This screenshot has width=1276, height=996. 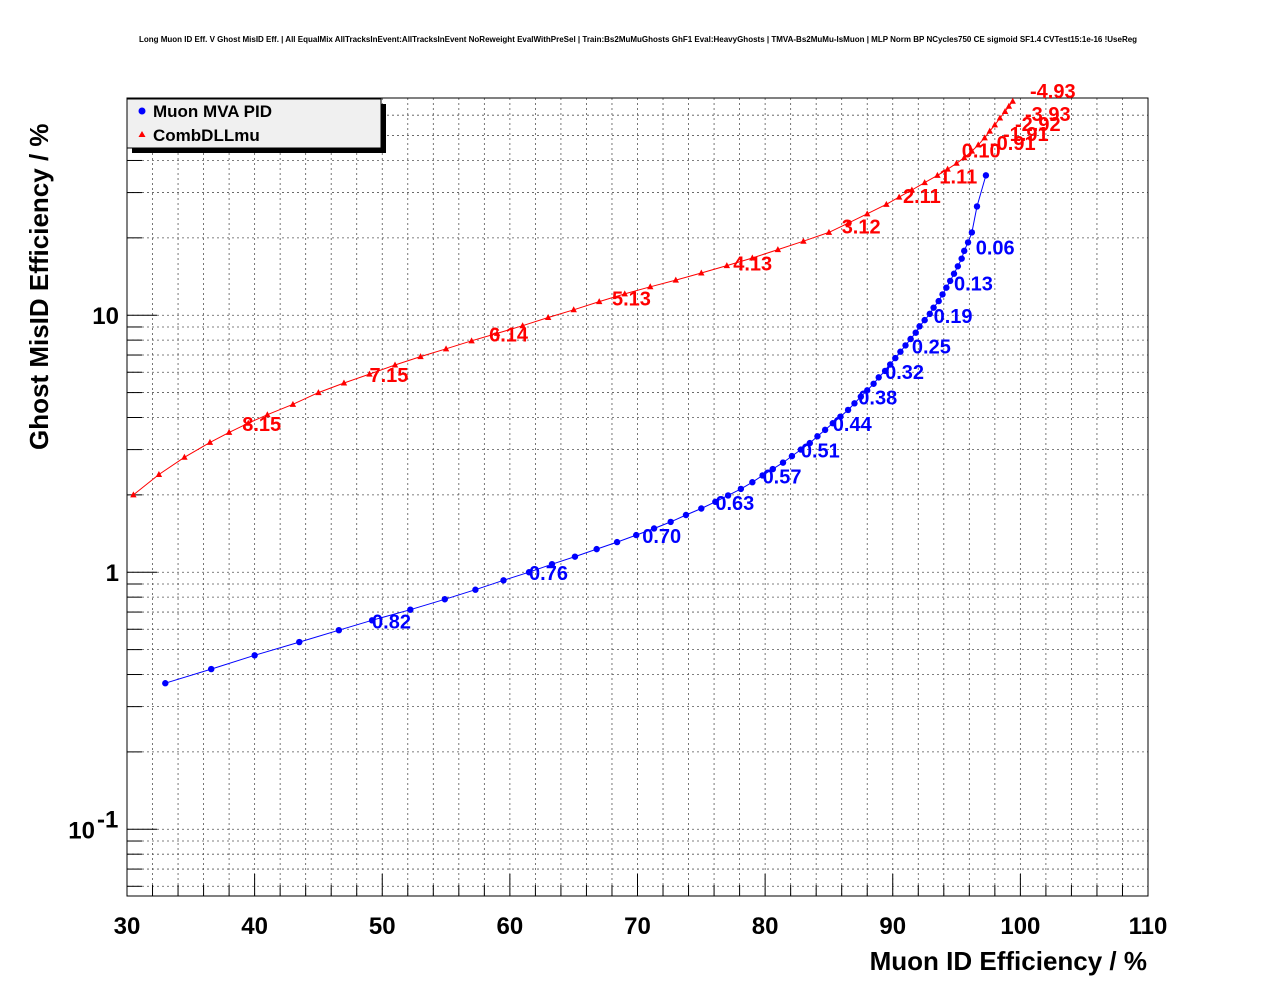 What do you see at coordinates (388, 376) in the screenshot?
I see `point-label: 7.15` at bounding box center [388, 376].